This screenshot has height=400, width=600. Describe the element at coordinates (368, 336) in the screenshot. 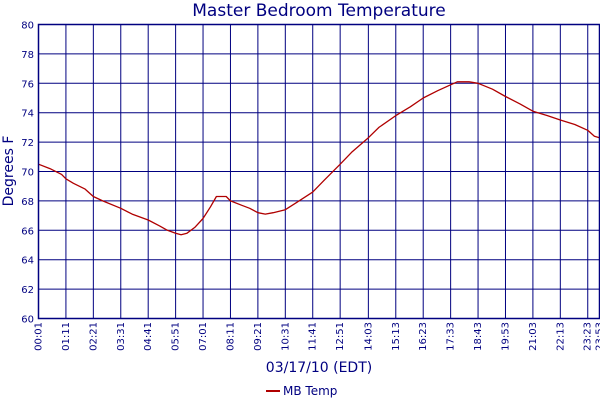

I see `x-tick-label: 14:03` at that location.